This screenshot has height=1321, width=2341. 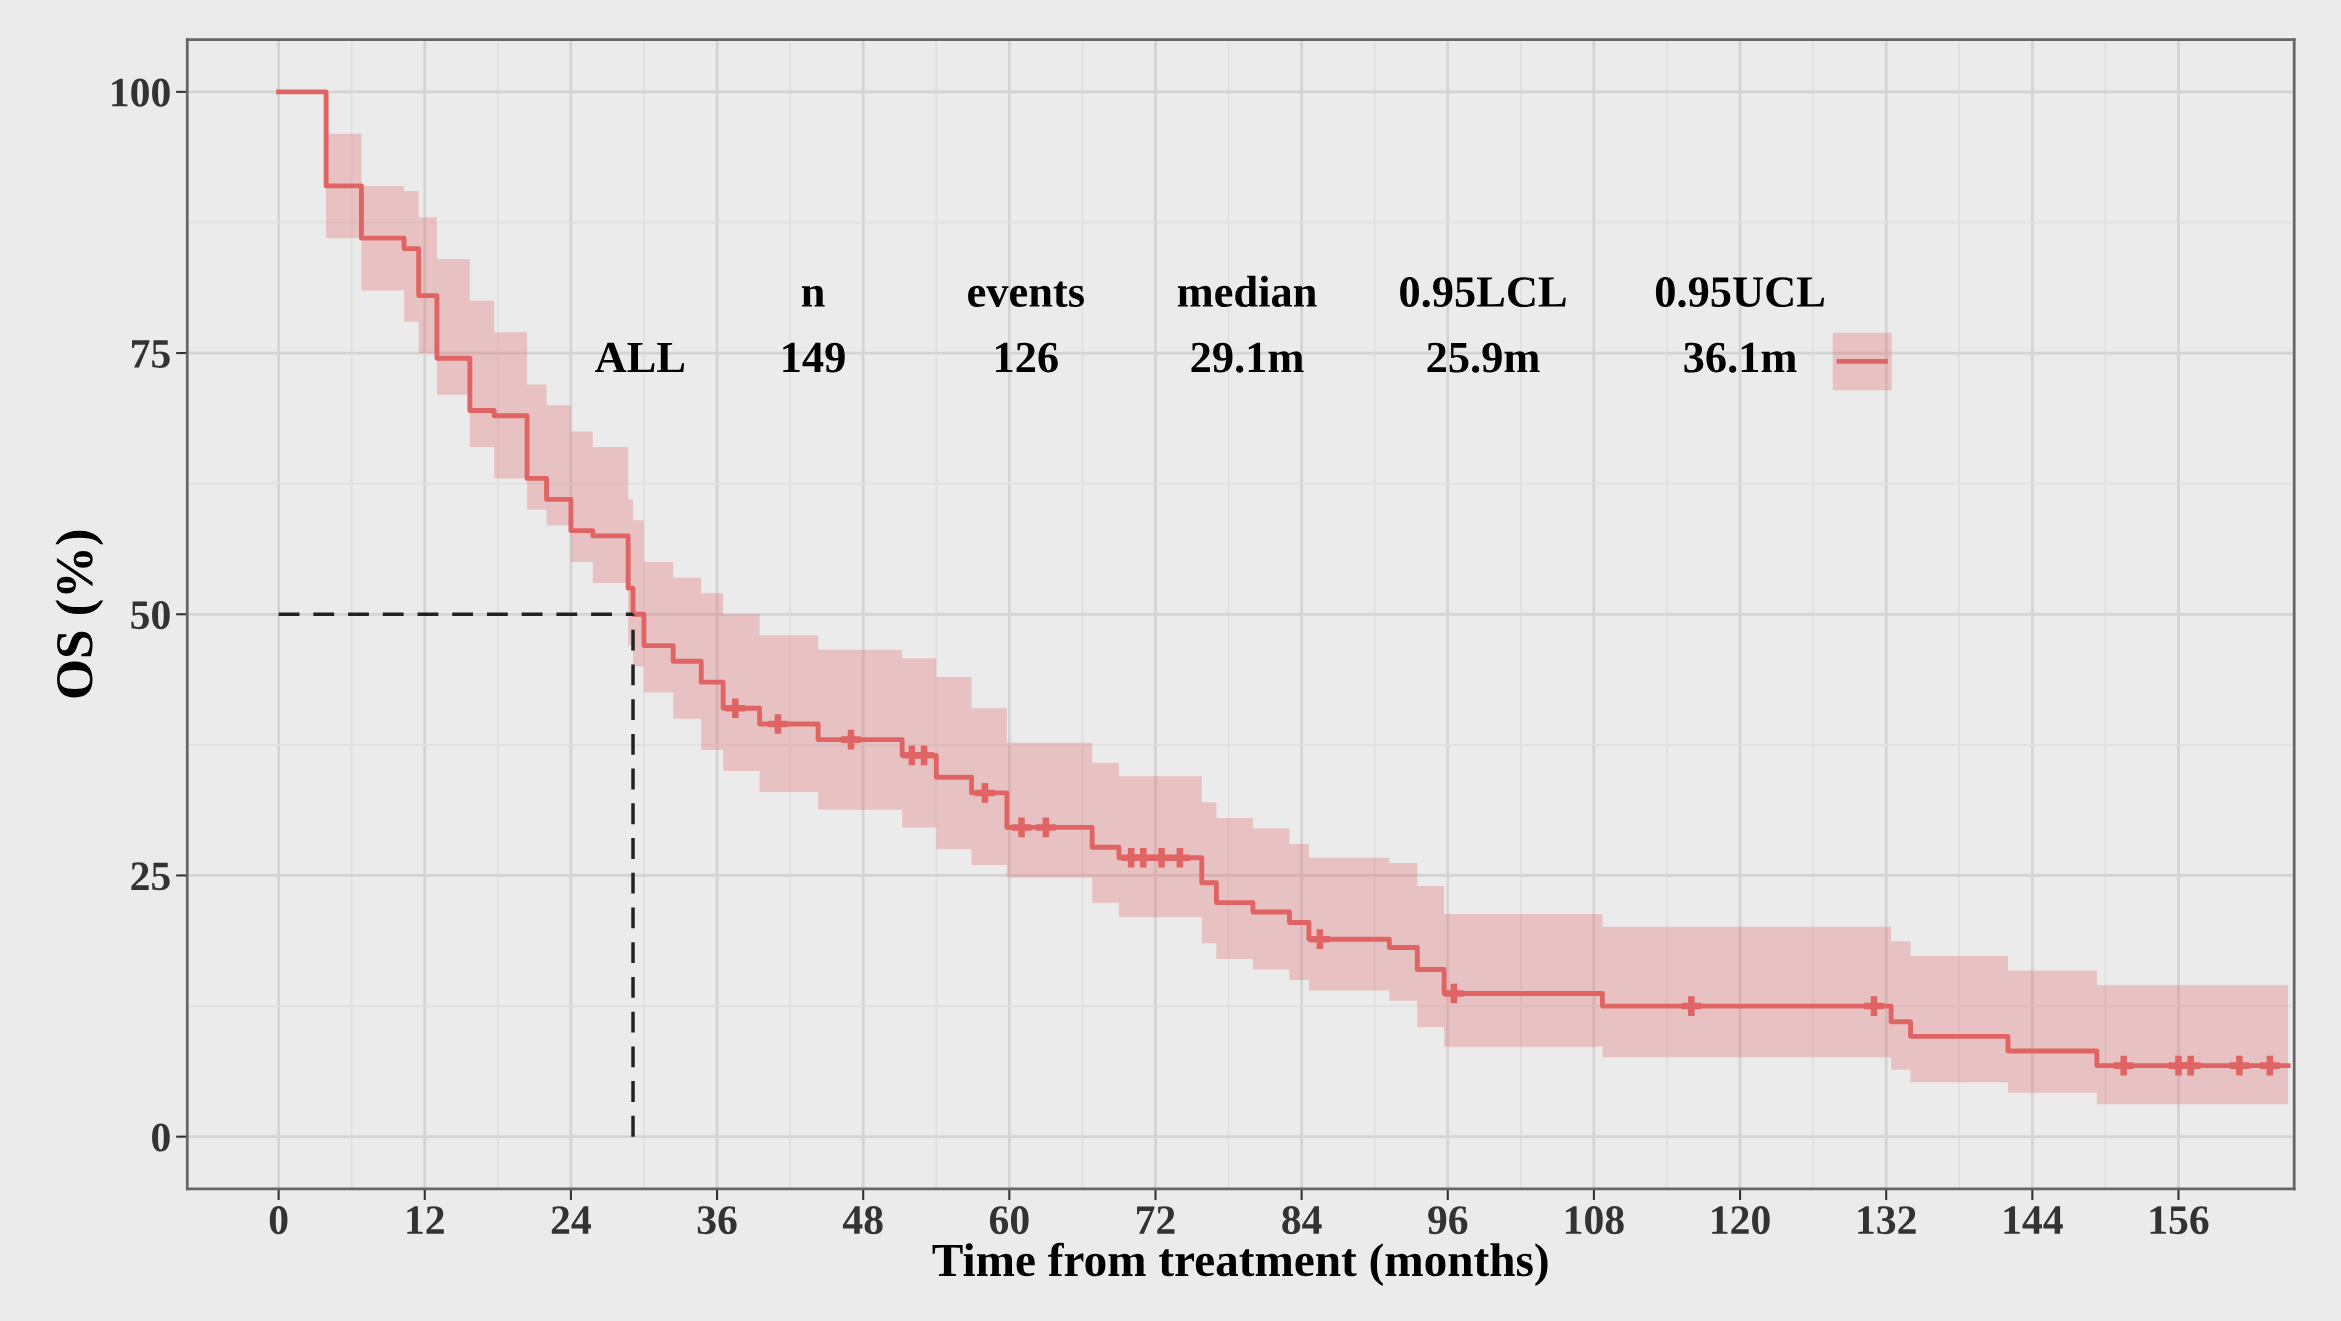 What do you see at coordinates (814, 357) in the screenshot?
I see `annotation: 149` at bounding box center [814, 357].